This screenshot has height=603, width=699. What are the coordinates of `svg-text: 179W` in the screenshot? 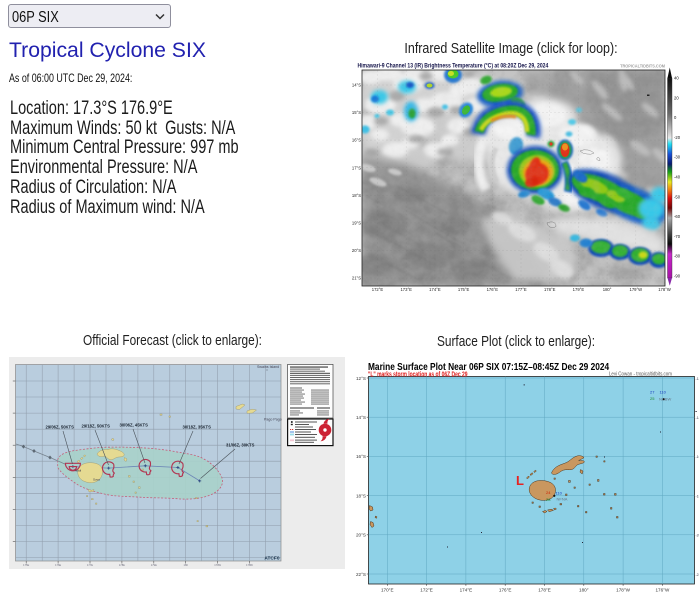 It's located at (217, 565).